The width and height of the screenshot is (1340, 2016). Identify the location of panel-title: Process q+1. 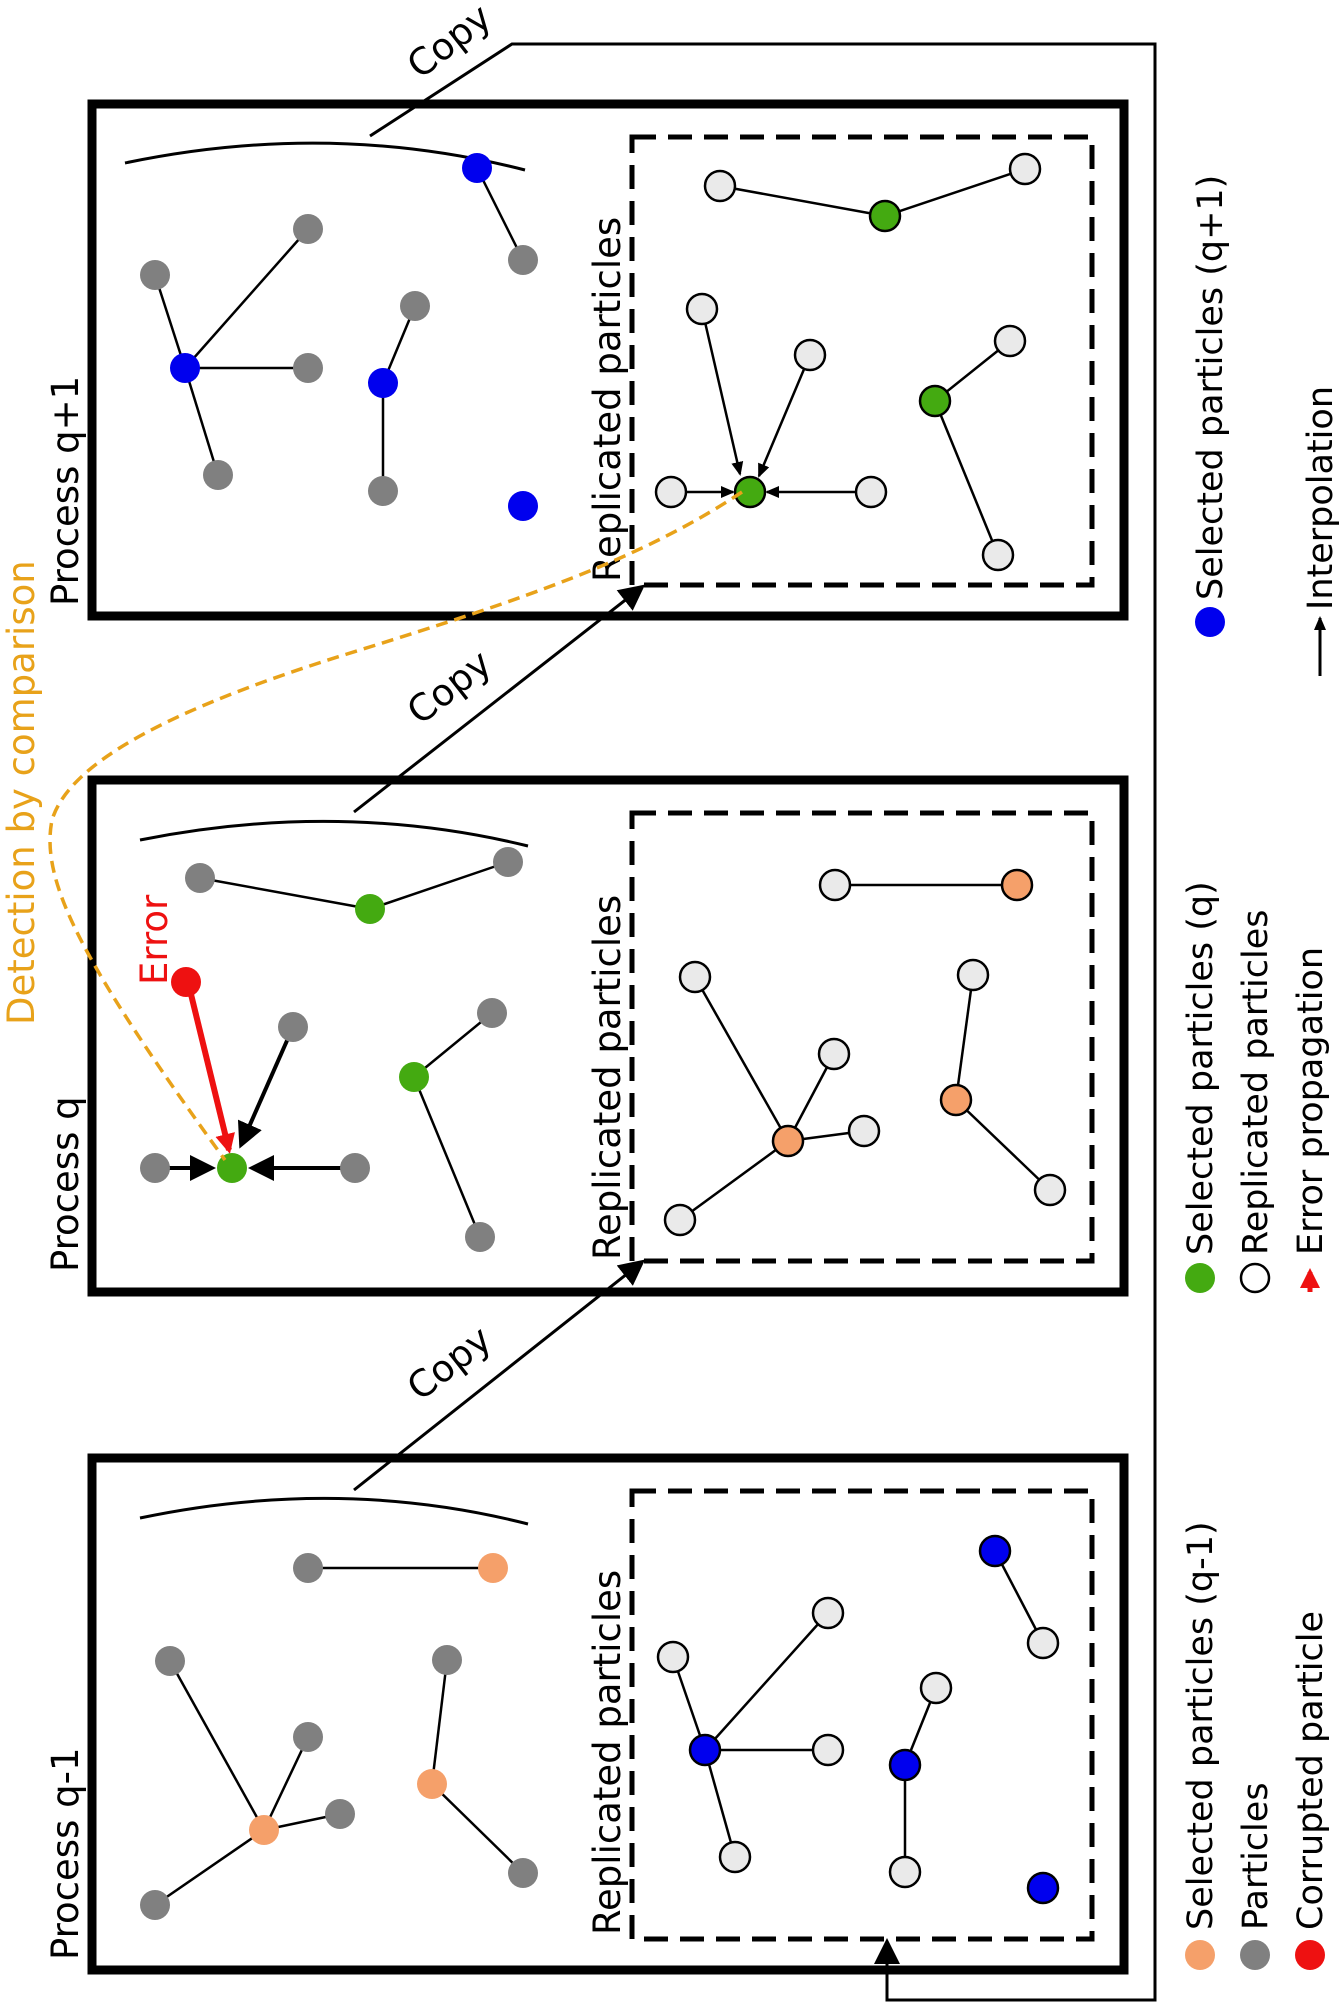
(65, 491).